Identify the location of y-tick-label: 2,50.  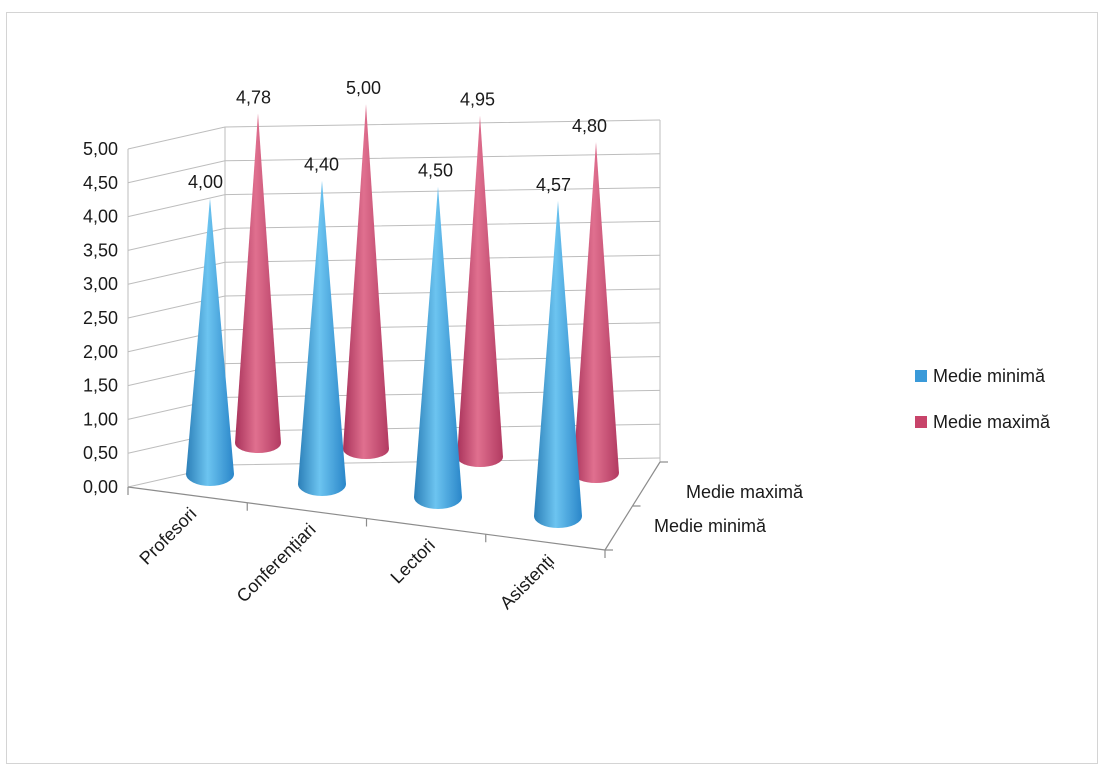
(100, 318).